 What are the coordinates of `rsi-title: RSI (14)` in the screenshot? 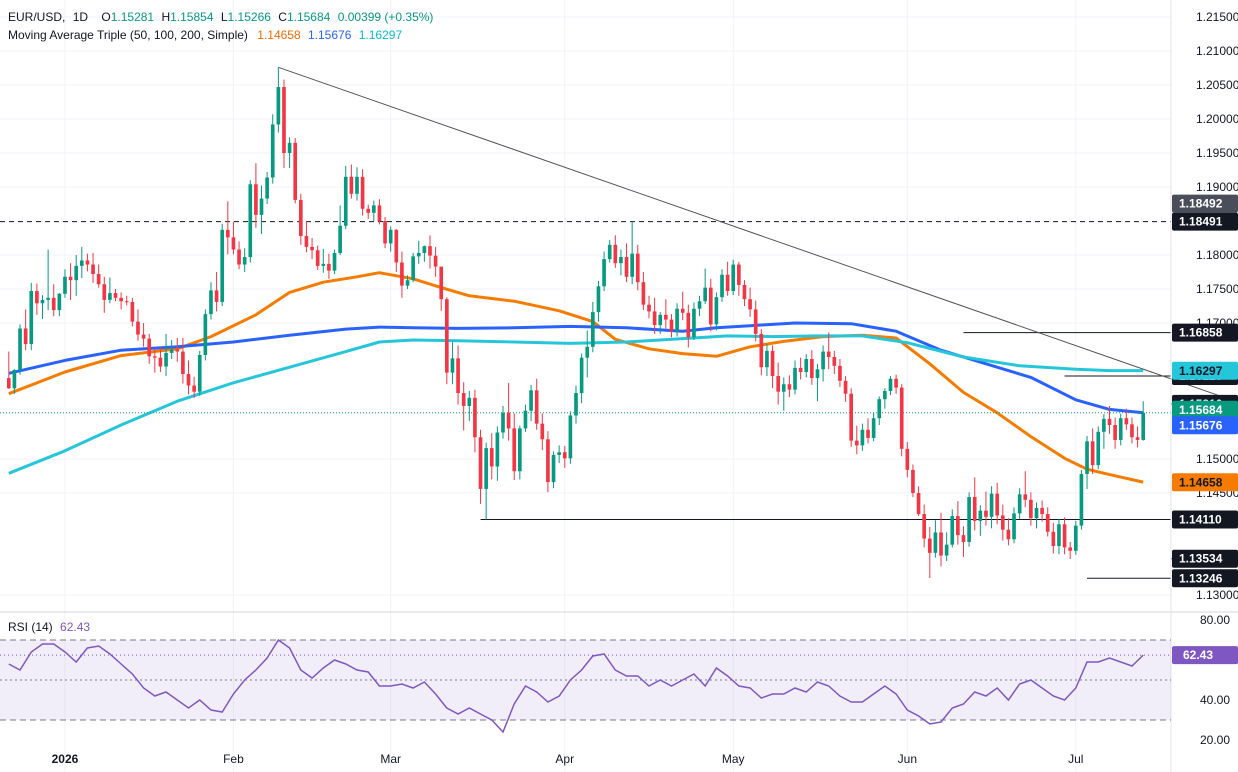 It's located at (30, 627).